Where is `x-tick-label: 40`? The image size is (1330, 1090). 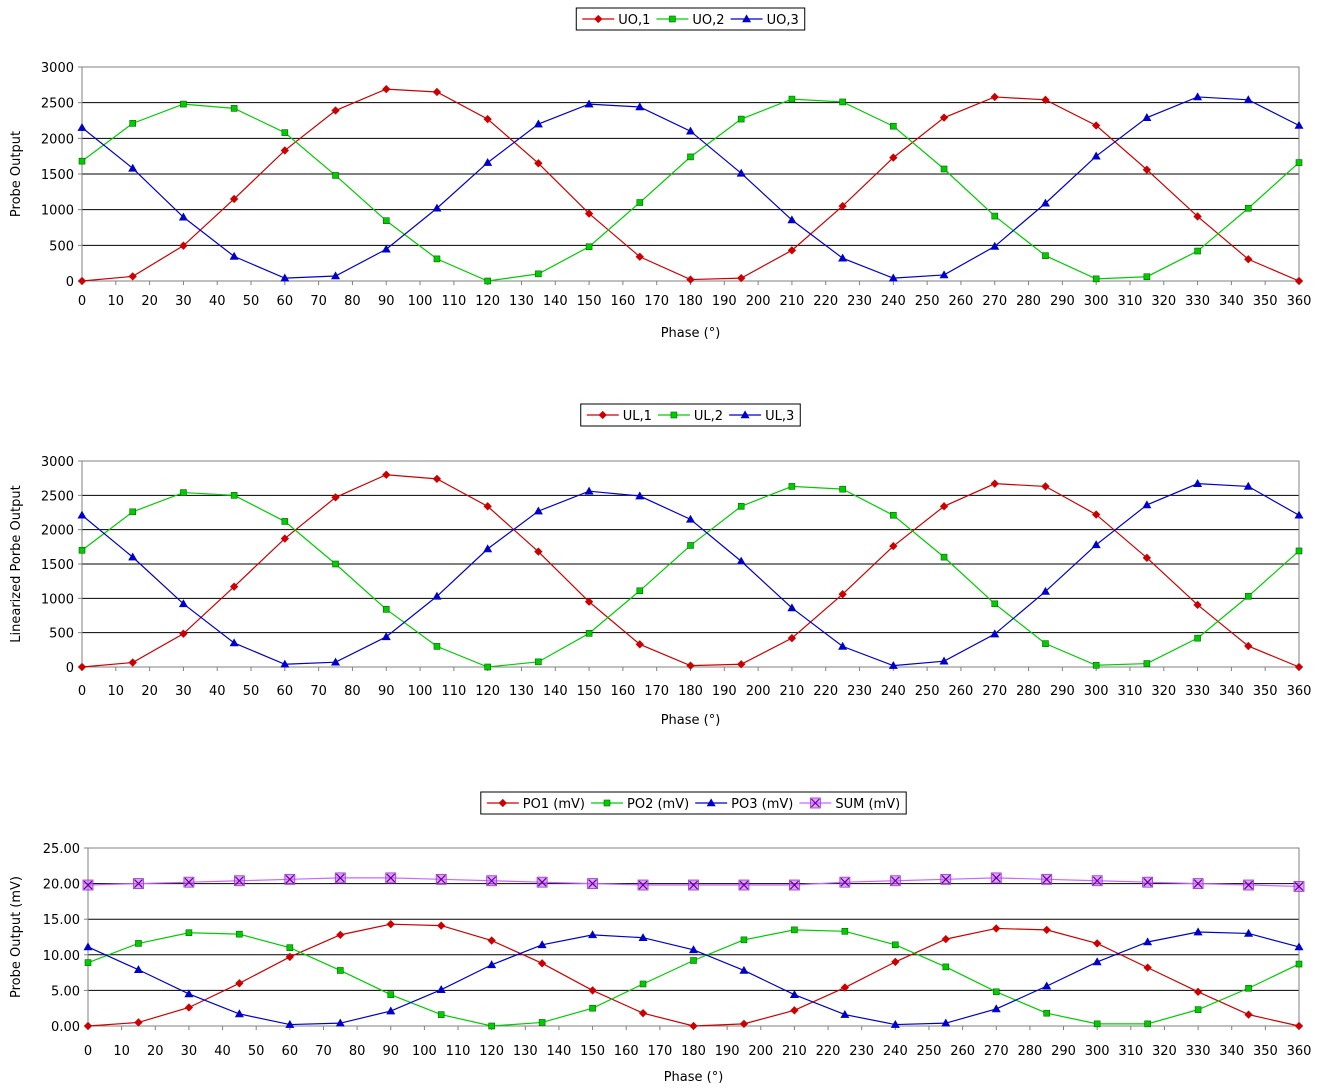 x-tick-label: 40 is located at coordinates (217, 691).